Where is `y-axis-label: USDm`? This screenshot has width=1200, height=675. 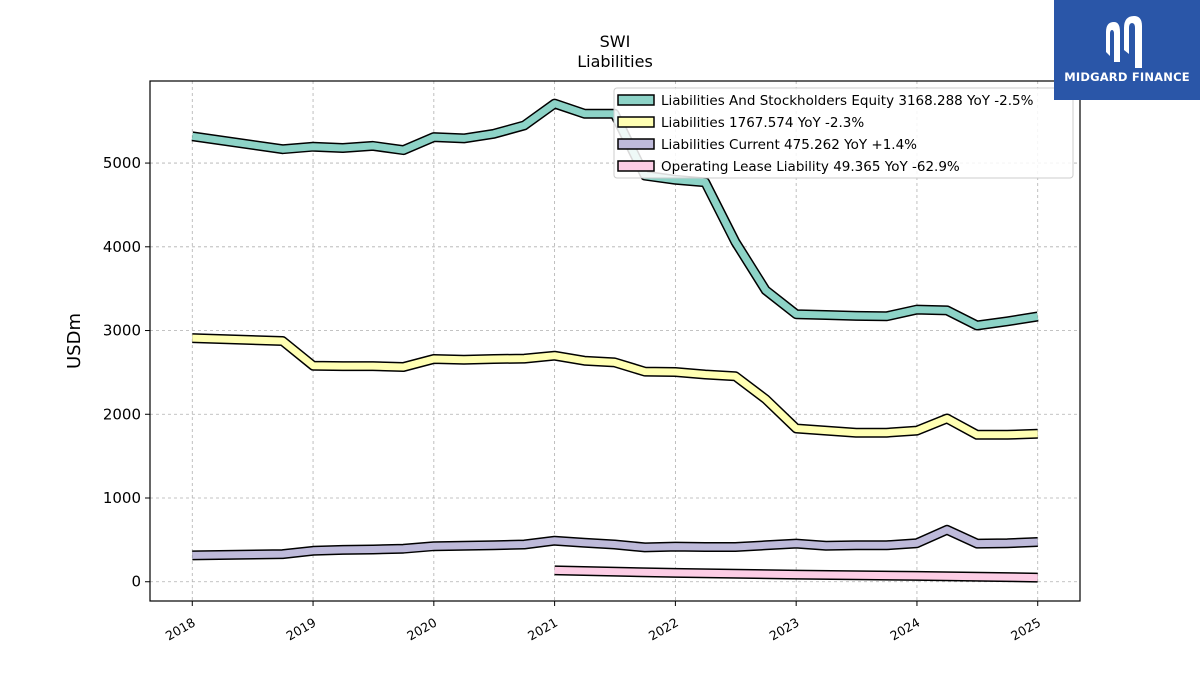 y-axis-label: USDm is located at coordinates (74, 341).